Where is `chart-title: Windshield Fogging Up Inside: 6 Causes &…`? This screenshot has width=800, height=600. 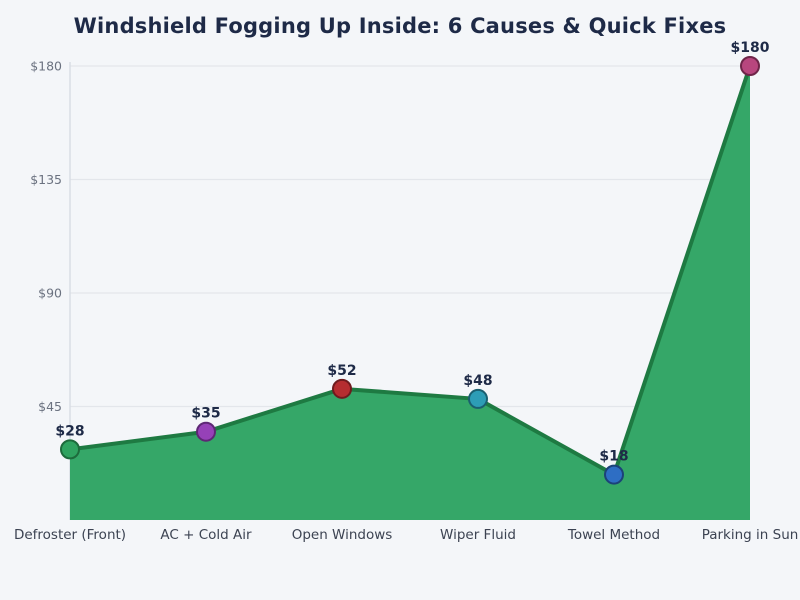
chart-title: Windshield Fogging Up Inside: 6 Causes &… is located at coordinates (400, 26).